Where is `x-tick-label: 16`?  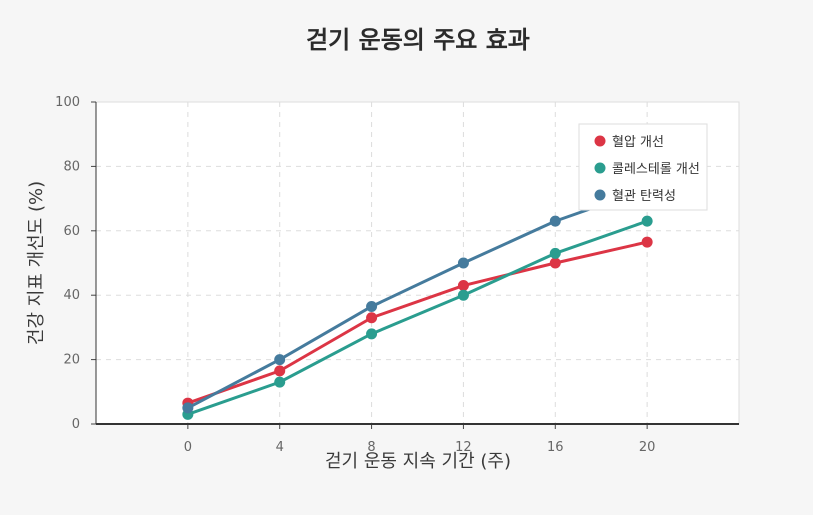 x-tick-label: 16 is located at coordinates (555, 447).